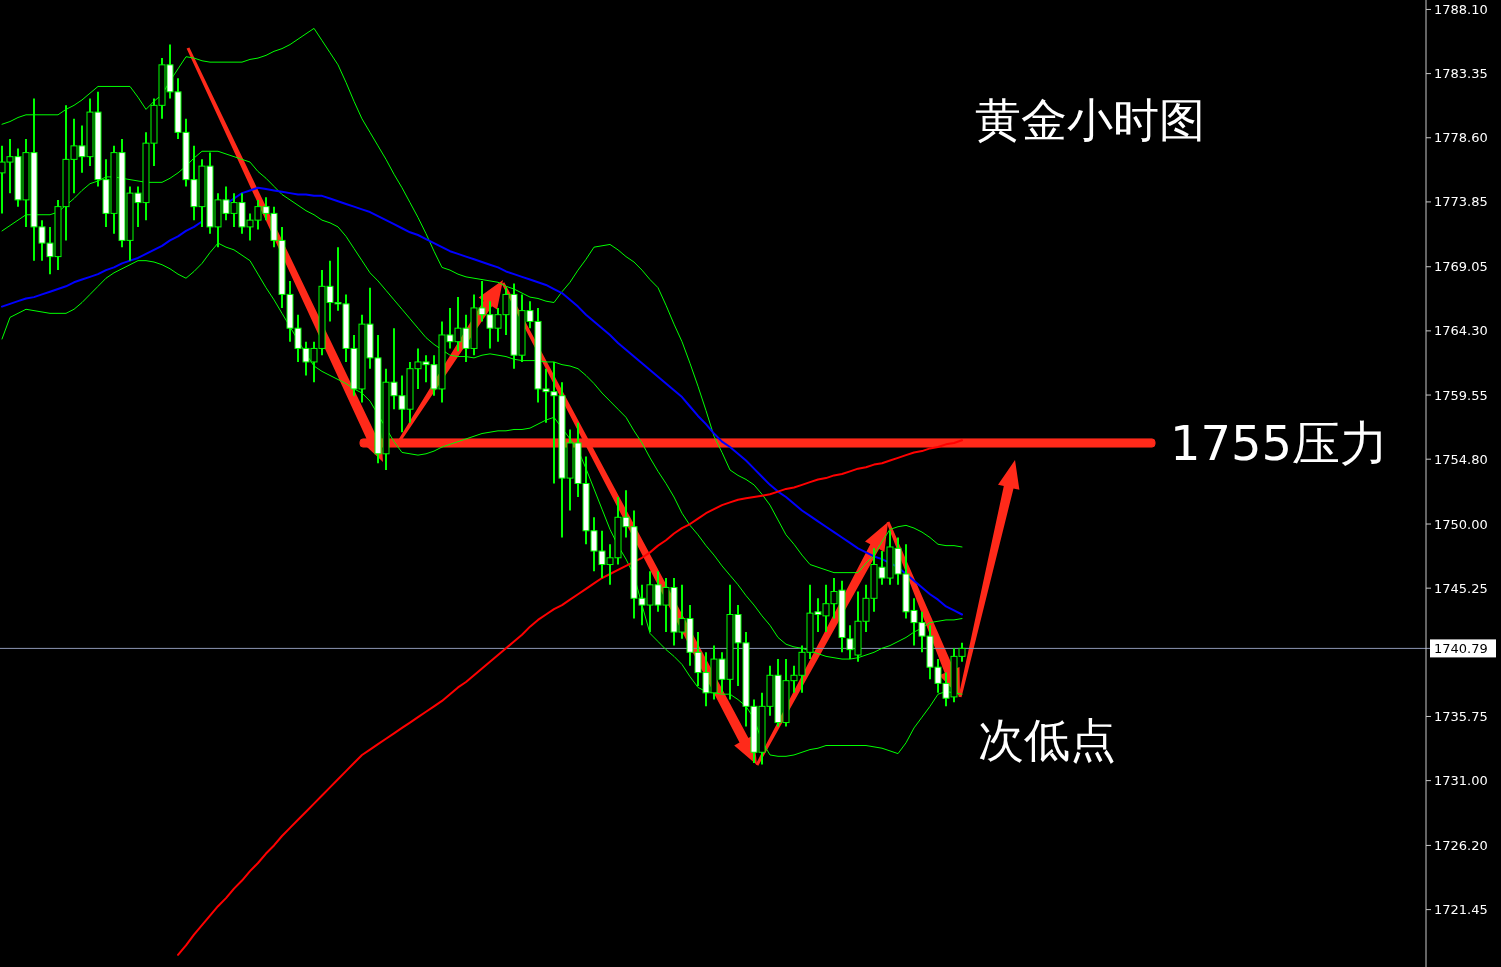  What do you see at coordinates (1461, 267) in the screenshot?
I see `y-tick-label: 1769.05` at bounding box center [1461, 267].